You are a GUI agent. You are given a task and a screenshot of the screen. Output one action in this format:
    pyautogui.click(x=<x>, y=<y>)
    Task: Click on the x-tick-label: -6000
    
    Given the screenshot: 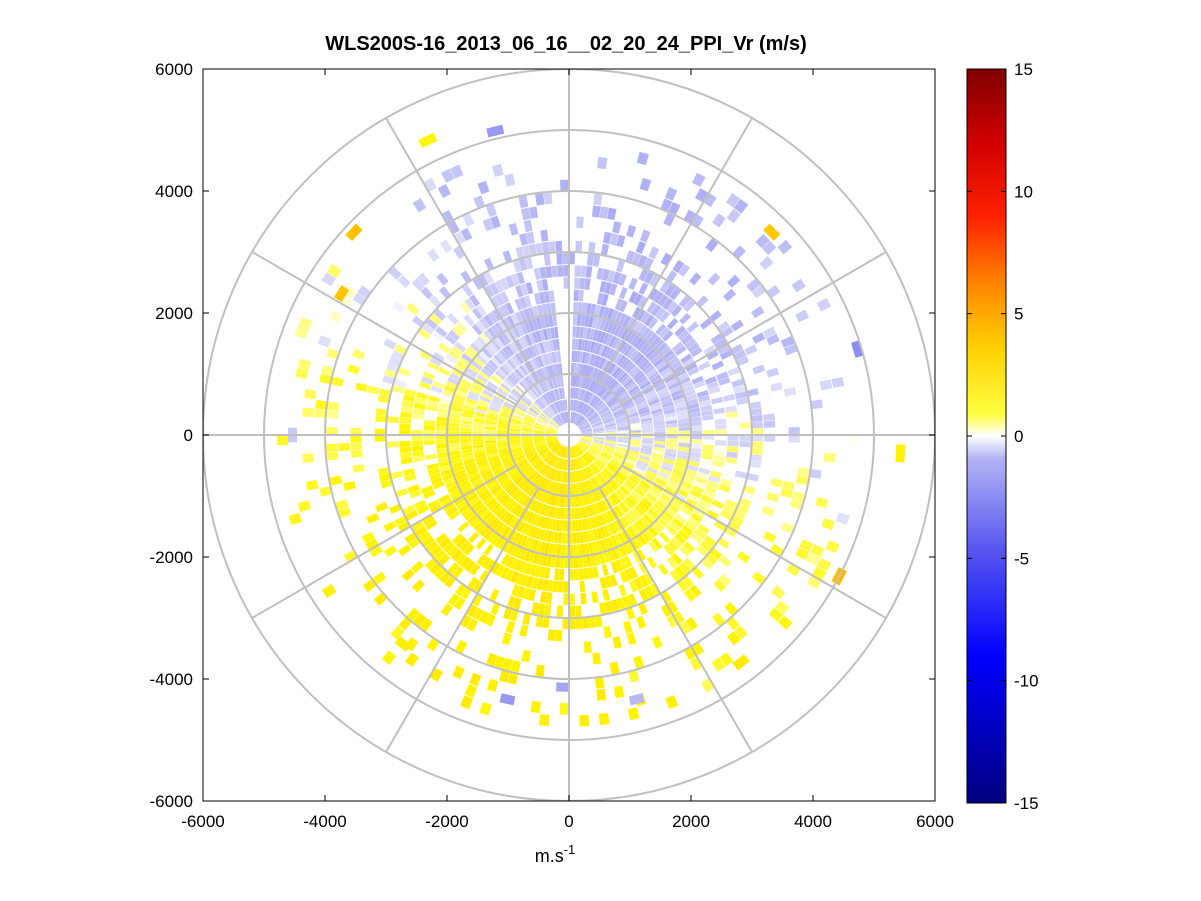 What is the action you would take?
    pyautogui.click(x=202, y=821)
    